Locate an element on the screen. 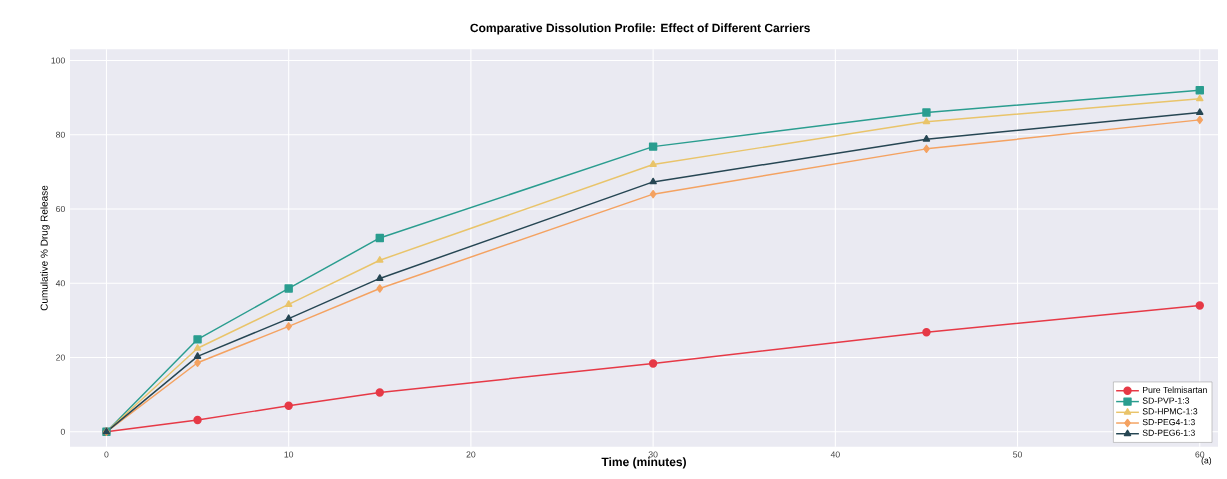 Image resolution: width=1227 pixels, height=479 pixels. legend-label: SD-PEG4-1:3 is located at coordinates (1168, 422).